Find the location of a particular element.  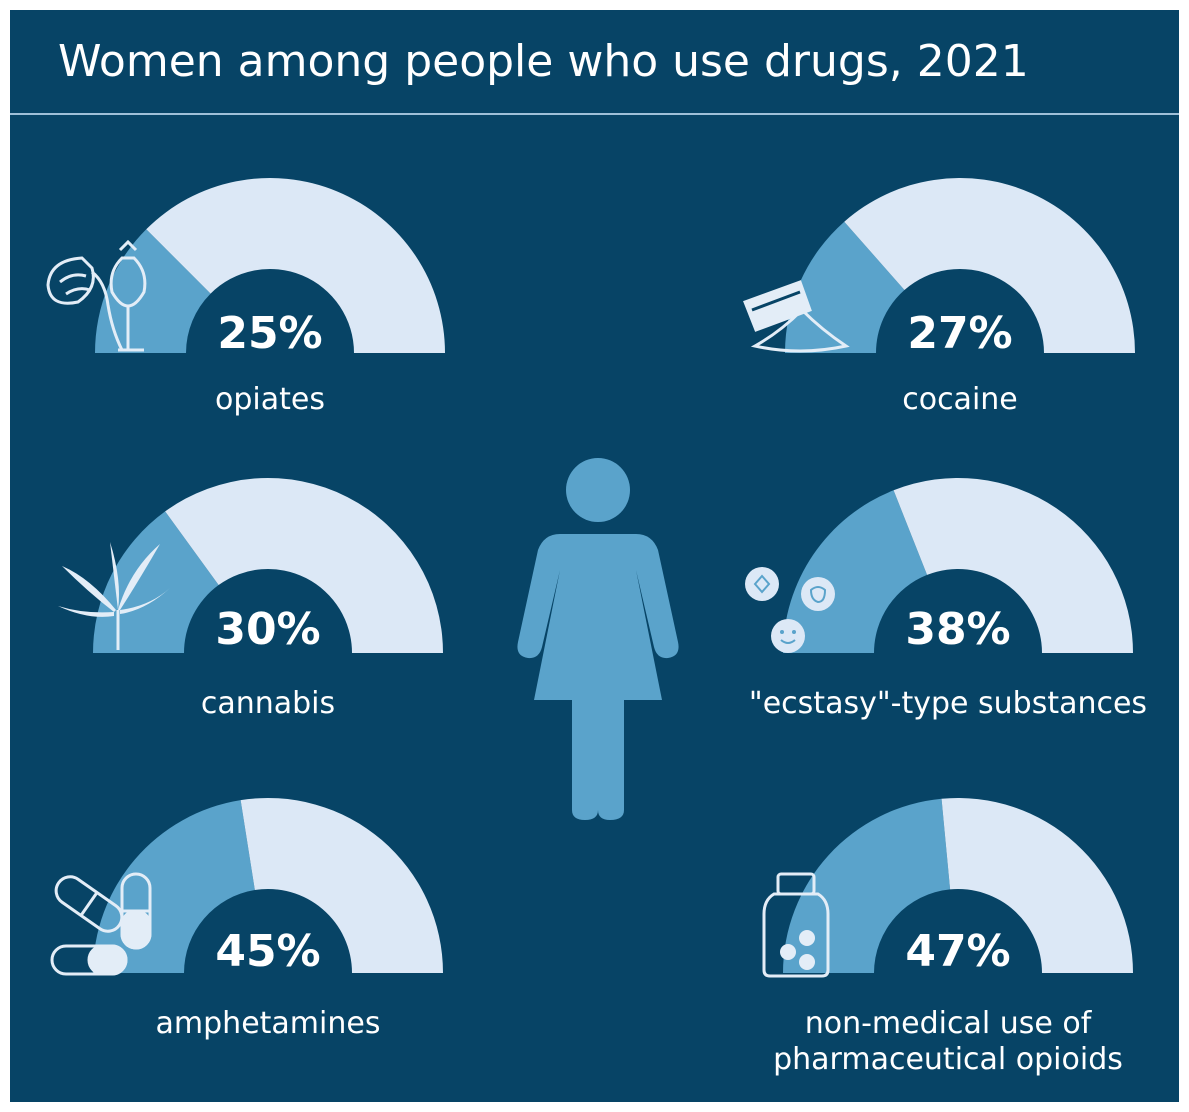

gauge-label-ecstasy: "ecstasy"-type substances is located at coordinates (948, 703).